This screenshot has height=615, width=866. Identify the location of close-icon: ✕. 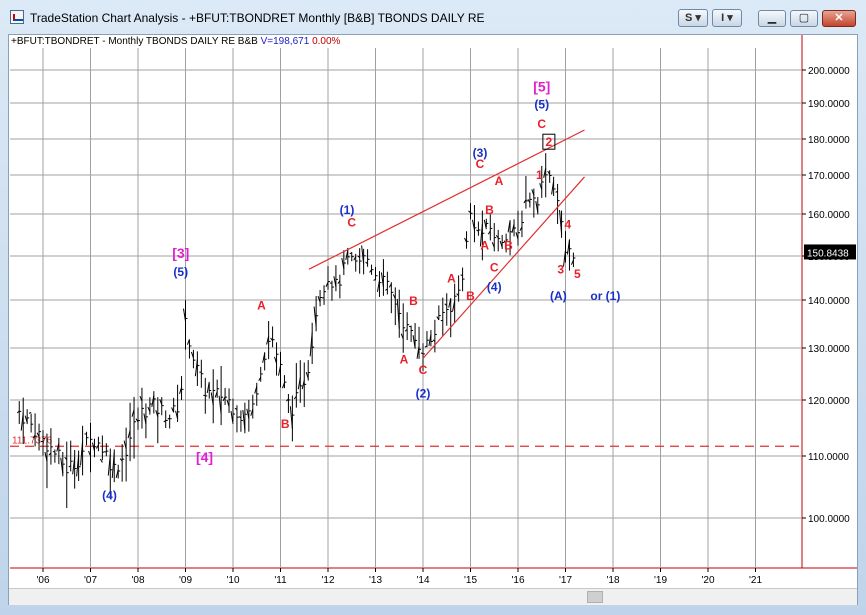
(839, 18).